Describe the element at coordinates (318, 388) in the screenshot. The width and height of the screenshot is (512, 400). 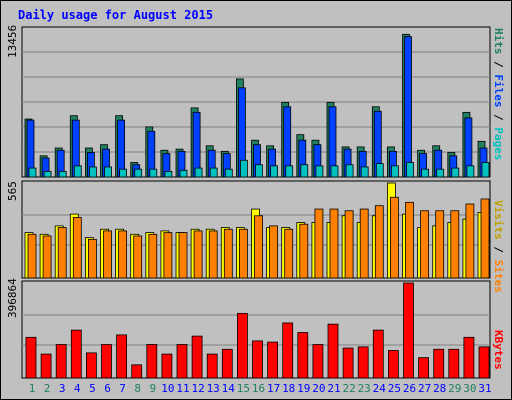
I see `x-tick-label: 20` at that location.